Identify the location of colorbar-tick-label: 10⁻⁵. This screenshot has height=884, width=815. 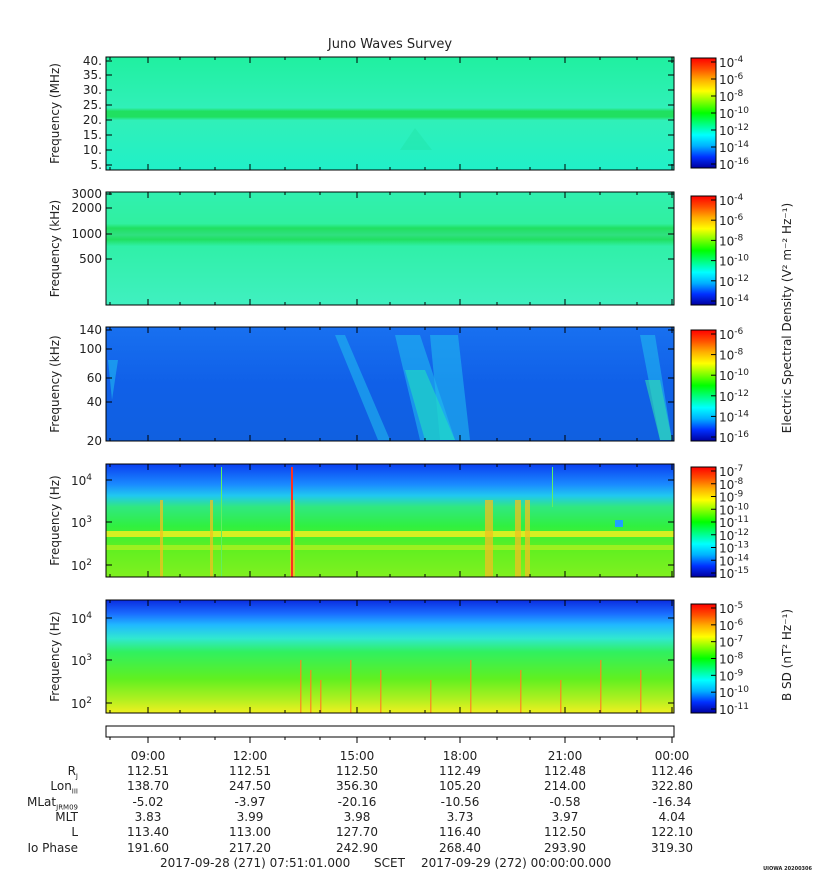
(731, 608).